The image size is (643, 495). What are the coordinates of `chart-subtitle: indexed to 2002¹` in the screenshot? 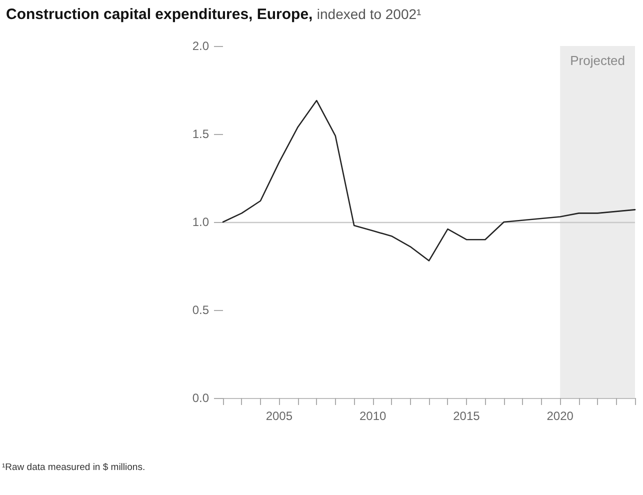 It's located at (369, 14).